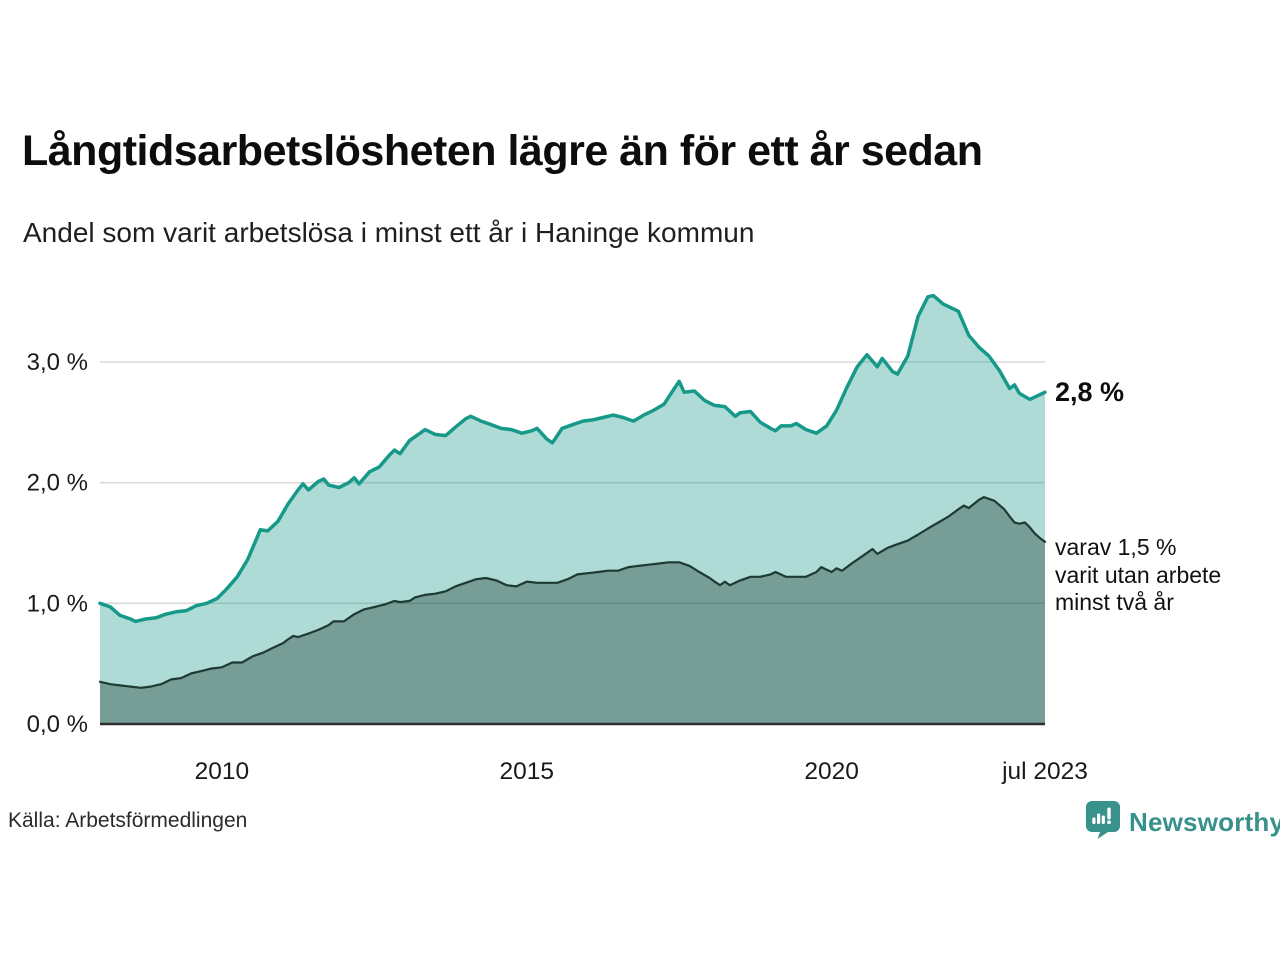 Image resolution: width=1280 pixels, height=960 pixels. Describe the element at coordinates (1204, 822) in the screenshot. I see `newsworthy-wordmark: Newsworthy` at that location.